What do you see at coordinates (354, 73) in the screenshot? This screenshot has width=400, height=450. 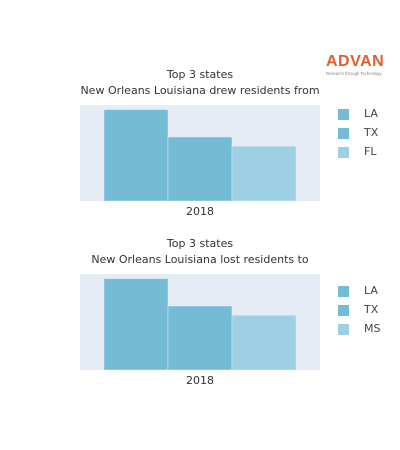 I see `logo-tagline: Research through Technology` at bounding box center [354, 73].